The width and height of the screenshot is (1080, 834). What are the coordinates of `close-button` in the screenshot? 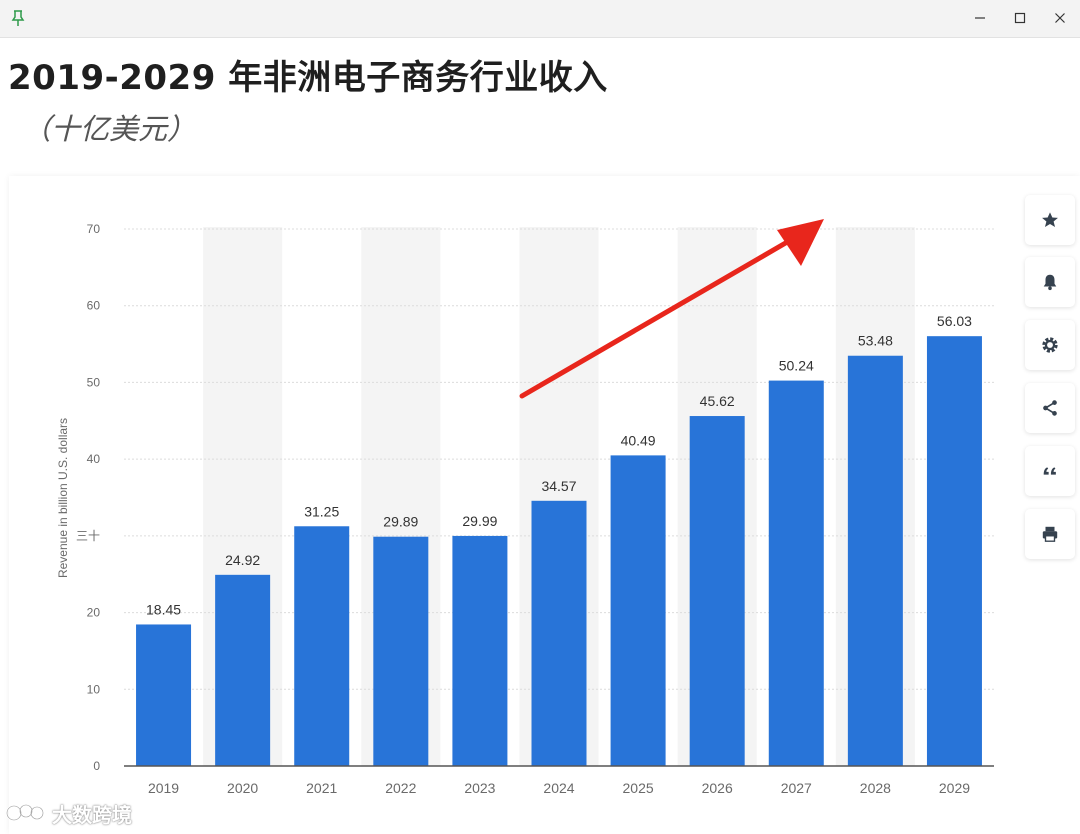 It's located at (1060, 18).